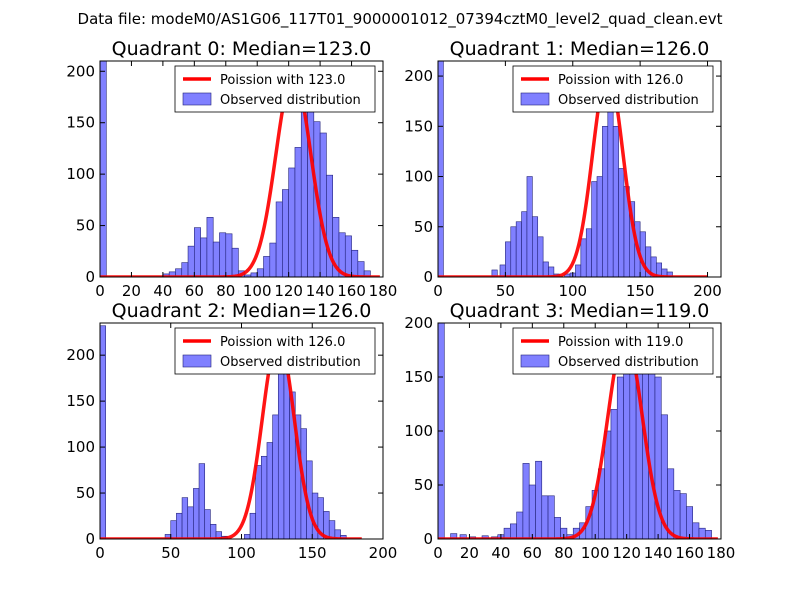  I want to click on quadrant-0-axes-frame, so click(241, 169).